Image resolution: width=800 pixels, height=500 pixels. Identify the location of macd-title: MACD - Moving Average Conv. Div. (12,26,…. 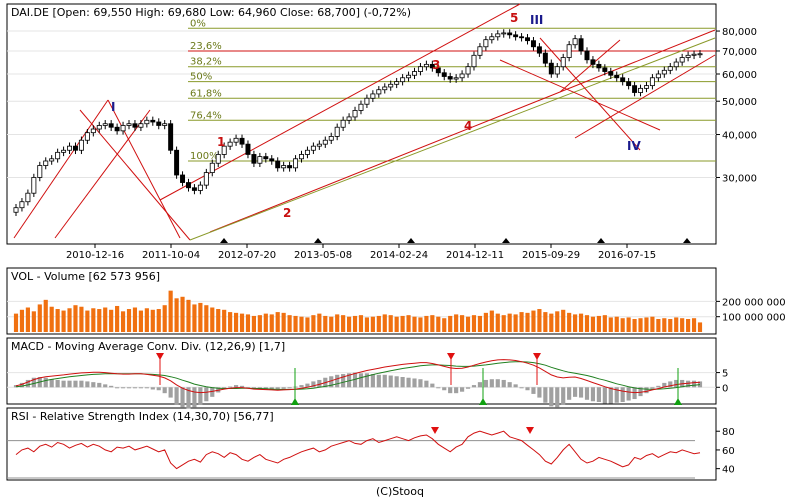
(148, 346).